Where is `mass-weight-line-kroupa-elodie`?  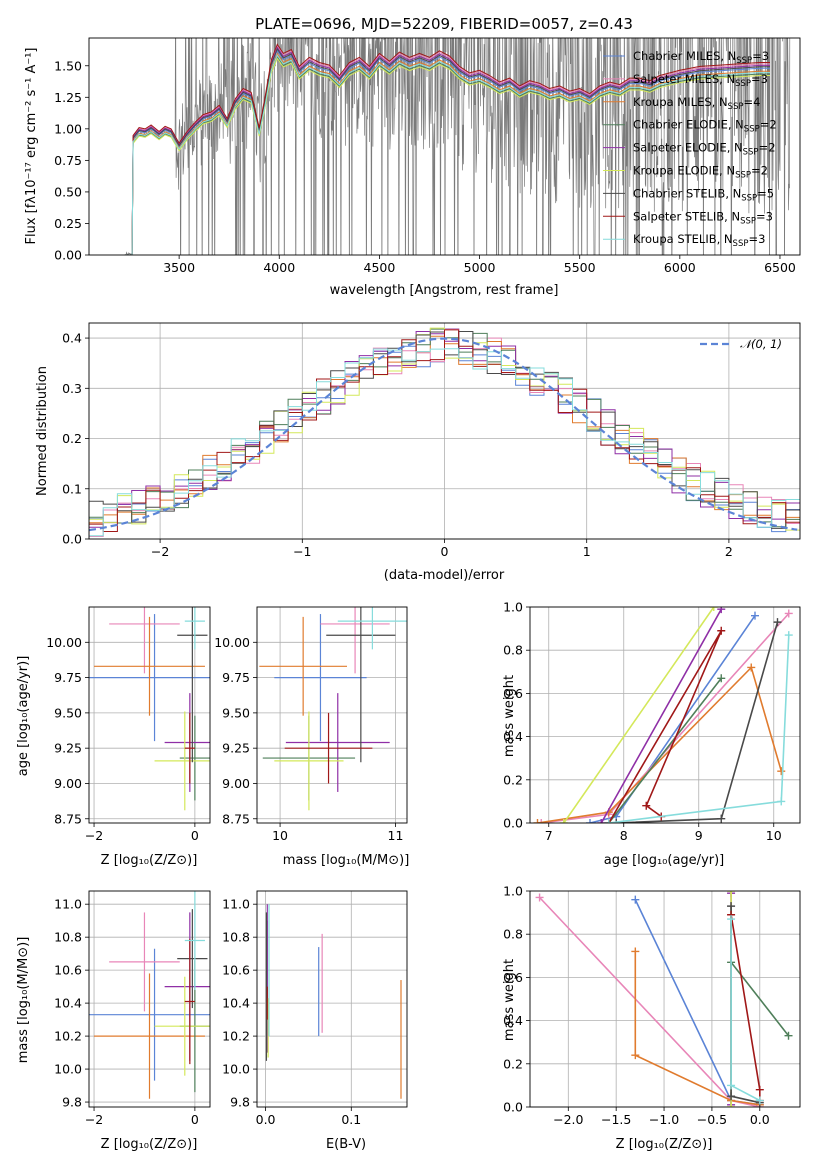
mass-weight-line-kroupa-elodie is located at coordinates (639, 715).